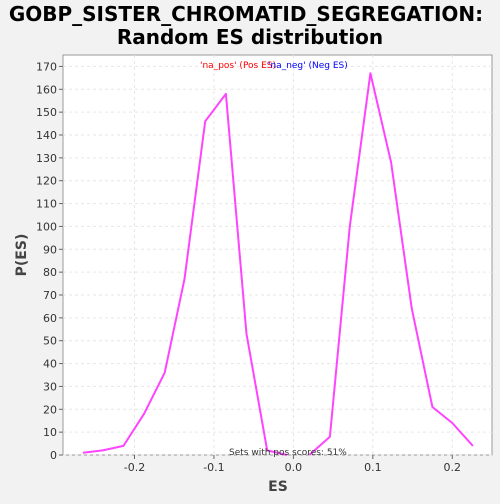 This screenshot has height=504, width=500. I want to click on y-tick-label: 40, so click(50, 364).